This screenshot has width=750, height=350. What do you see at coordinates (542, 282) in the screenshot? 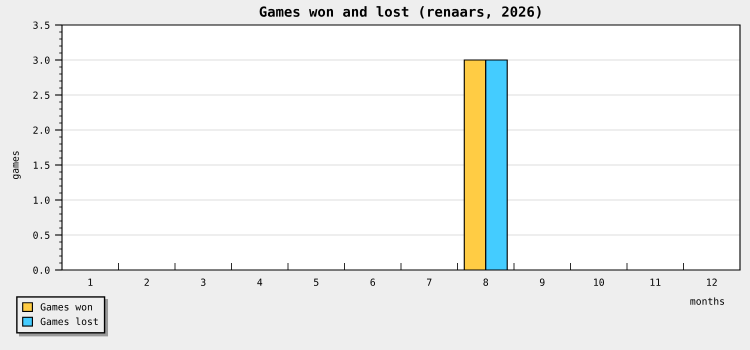
I see `x-tick-label: 9` at bounding box center [542, 282].